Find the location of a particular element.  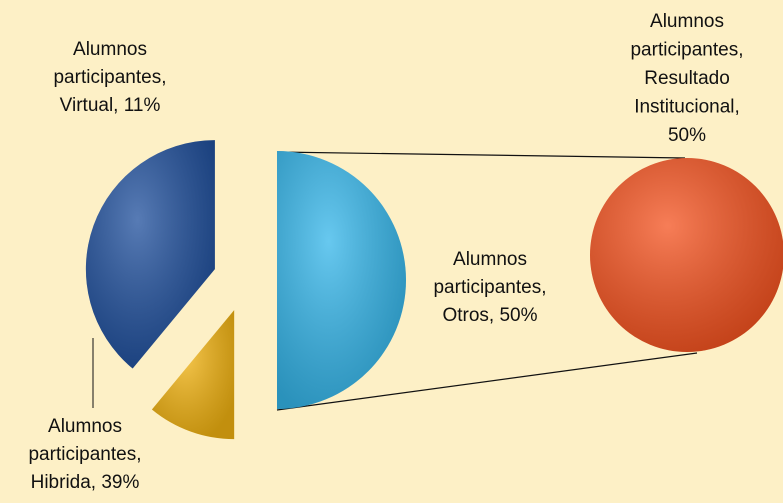

label-line: Virtual, 11% is located at coordinates (110, 105).